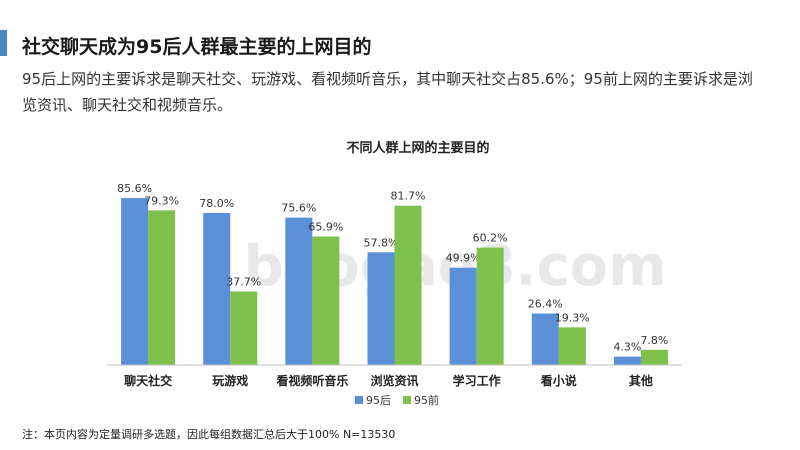 Image resolution: width=800 pixels, height=450 pixels. What do you see at coordinates (559, 380) in the screenshot?
I see `category-label-5: 看小说` at bounding box center [559, 380].